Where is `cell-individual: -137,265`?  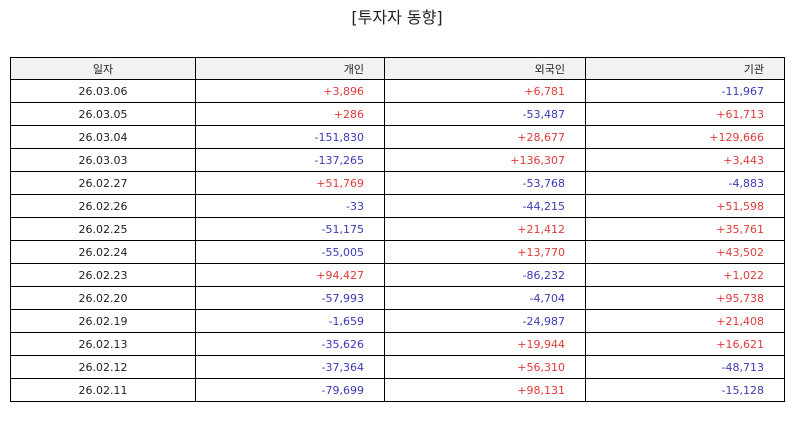
cell-individual: -137,265 is located at coordinates (290, 160).